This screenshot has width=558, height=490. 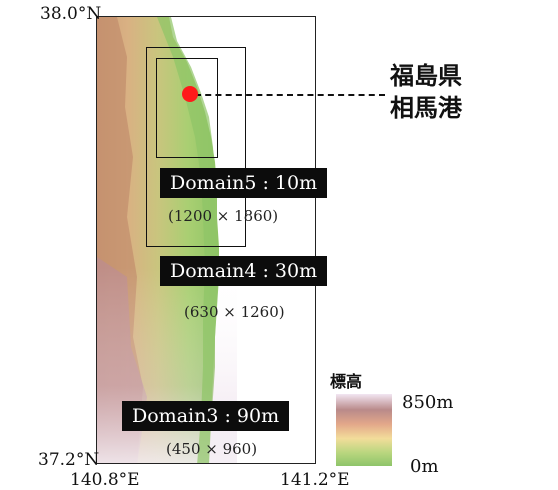 I want to click on site-leader-line, so click(x=290, y=95).